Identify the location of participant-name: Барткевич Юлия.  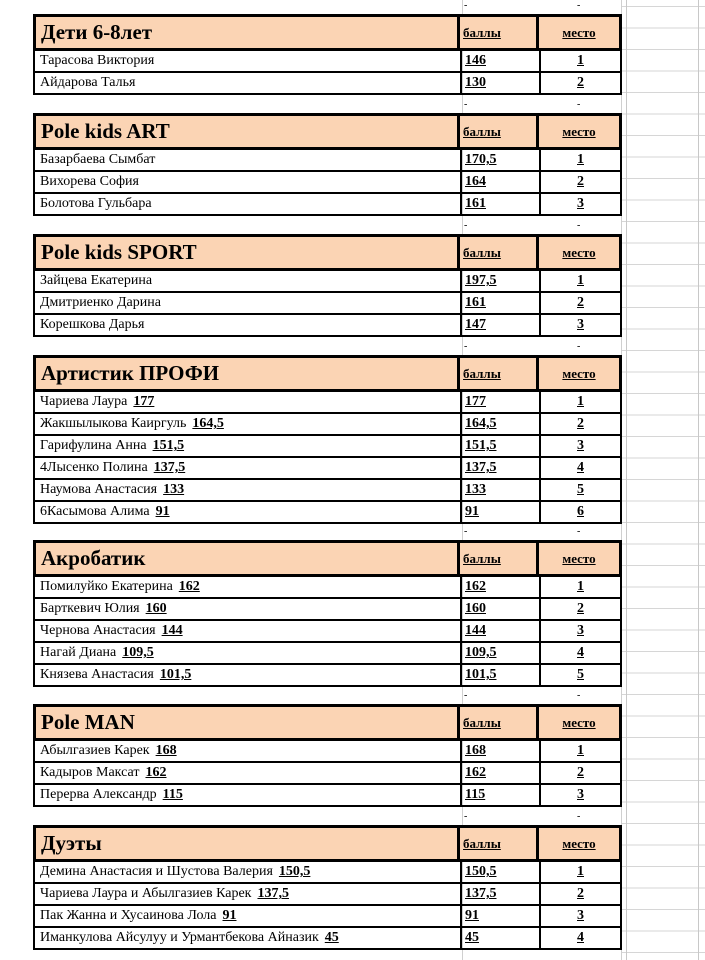
(90, 608).